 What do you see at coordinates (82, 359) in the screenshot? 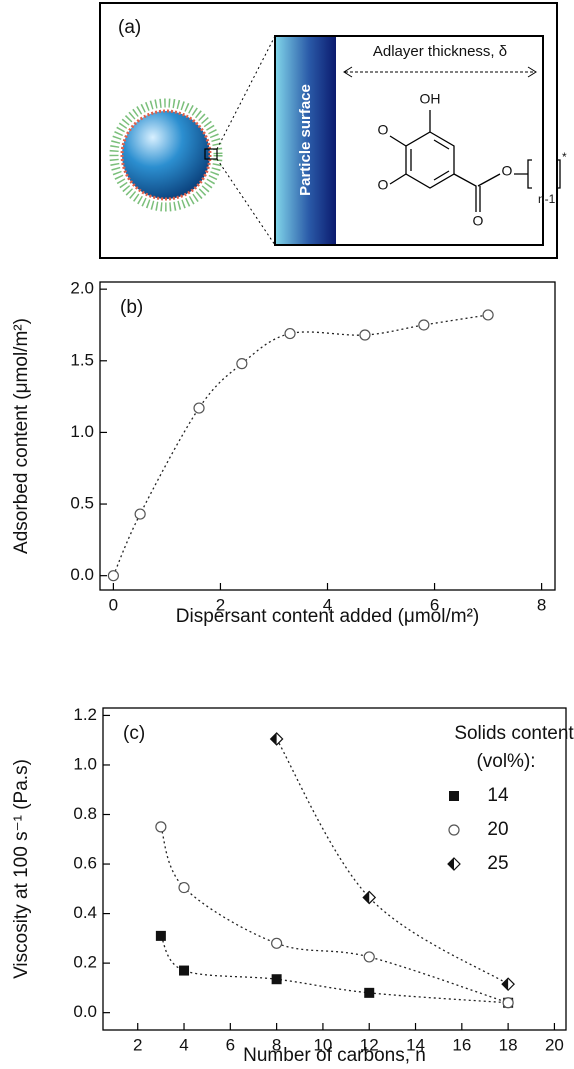
I see `y-tick-label: 1.5` at bounding box center [82, 359].